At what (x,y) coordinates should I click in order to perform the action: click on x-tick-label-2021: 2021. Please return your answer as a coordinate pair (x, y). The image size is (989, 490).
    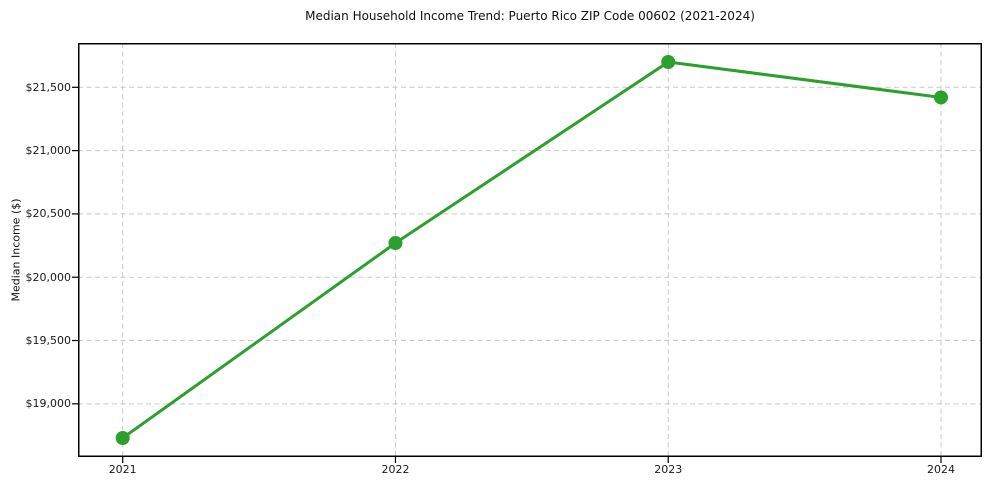
    Looking at the image, I should click on (122, 469).